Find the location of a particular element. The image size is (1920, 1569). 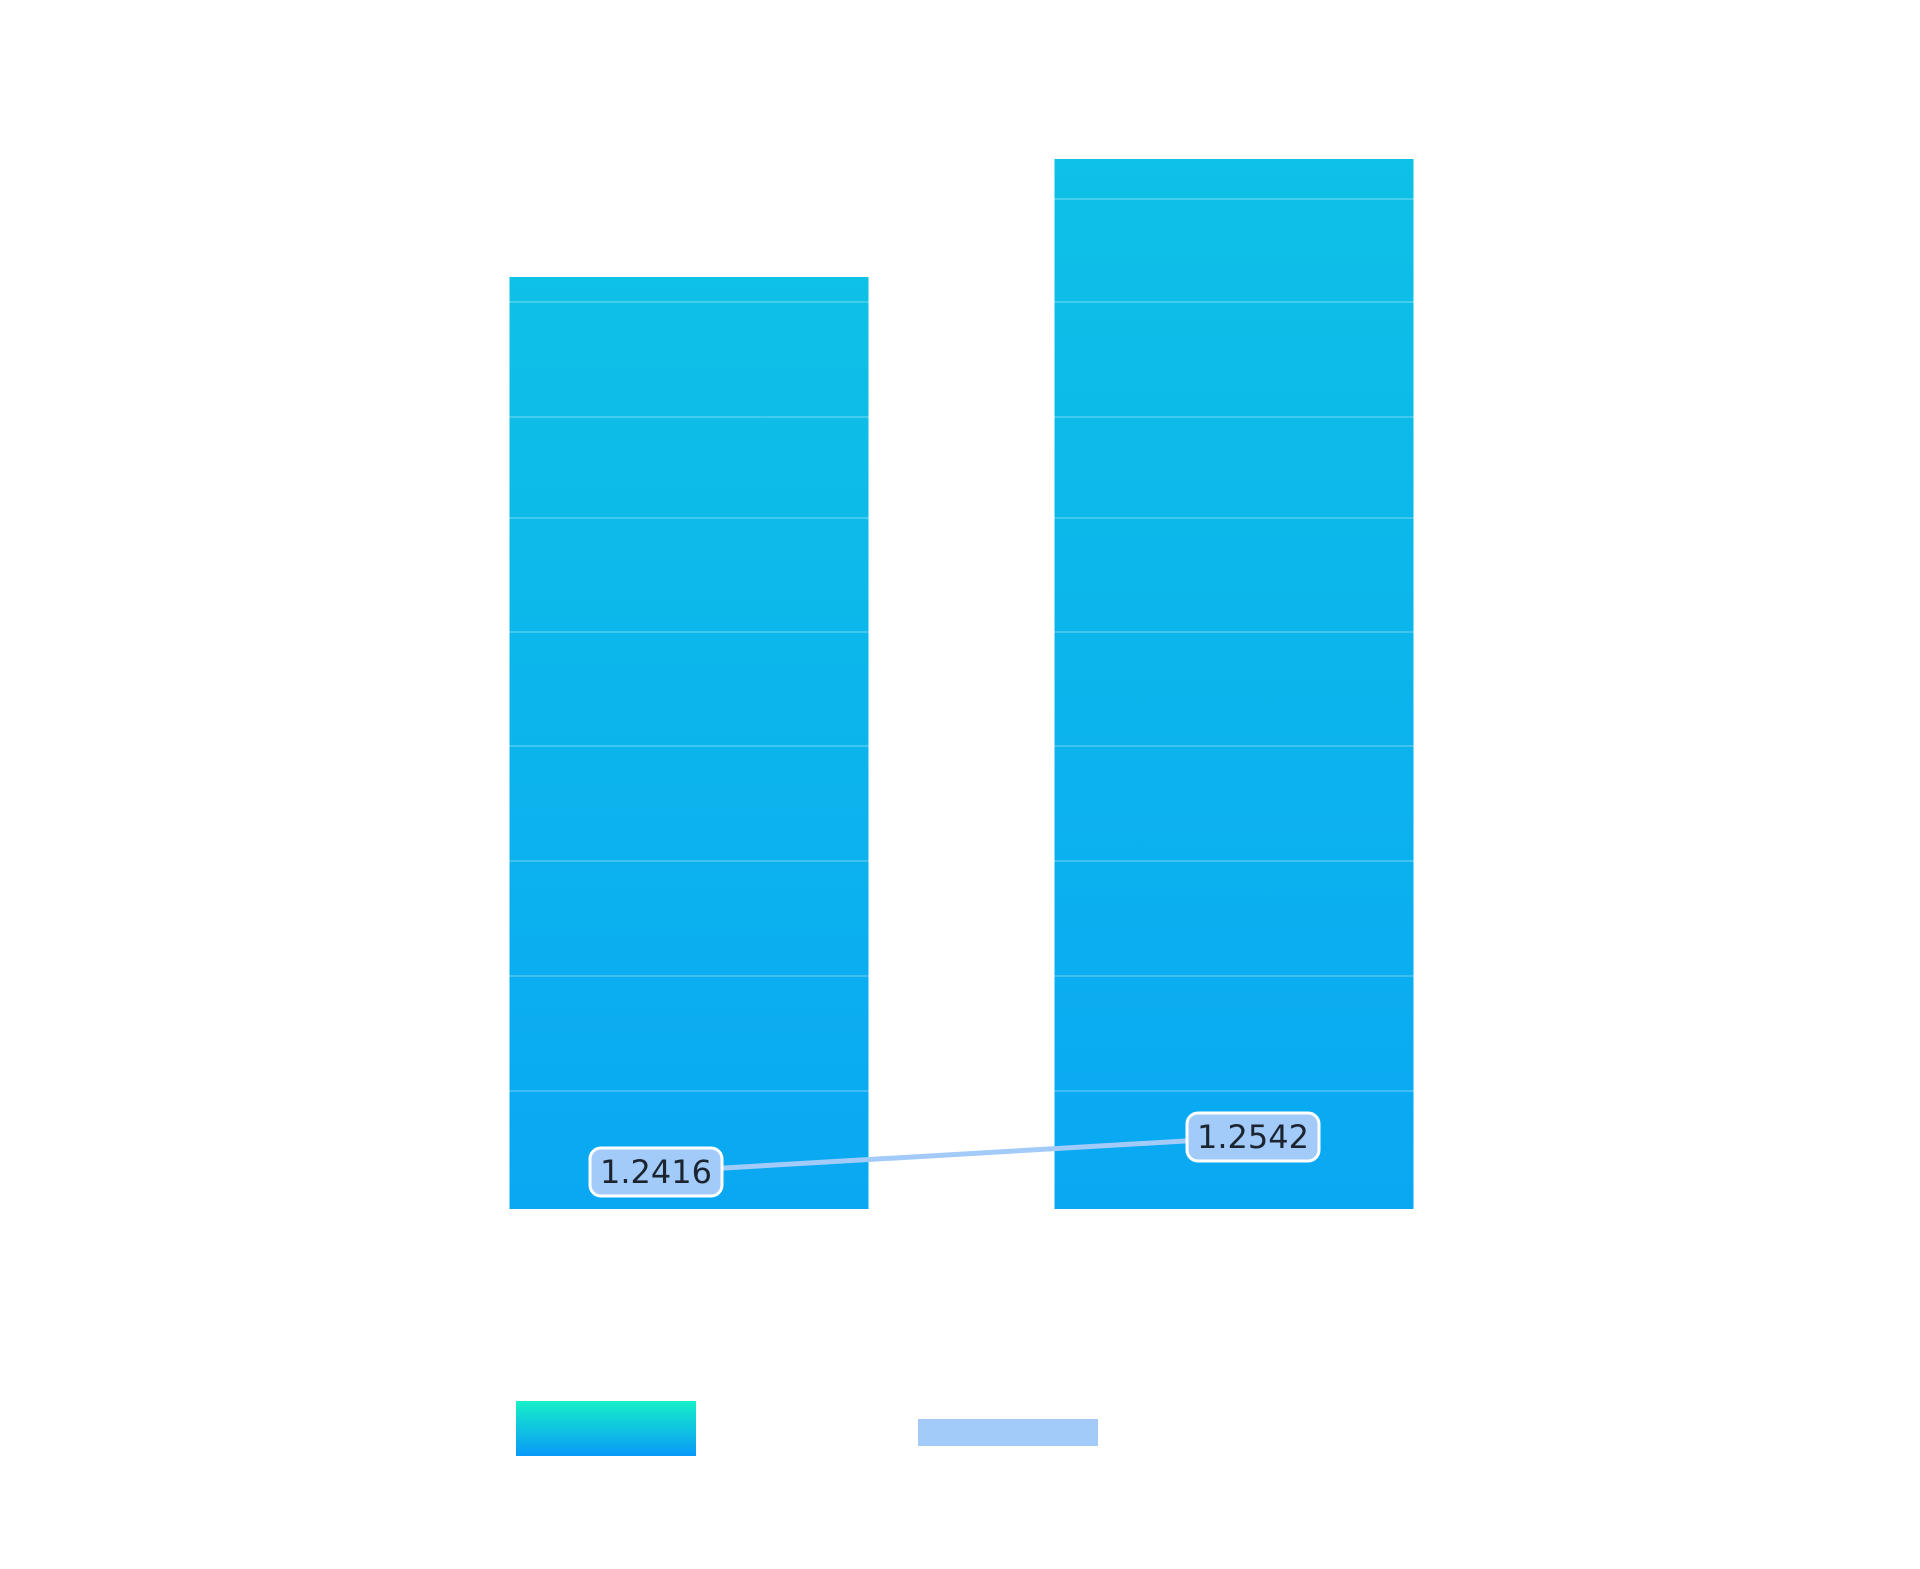

point-label-text: 1.2416 is located at coordinates (656, 1172).